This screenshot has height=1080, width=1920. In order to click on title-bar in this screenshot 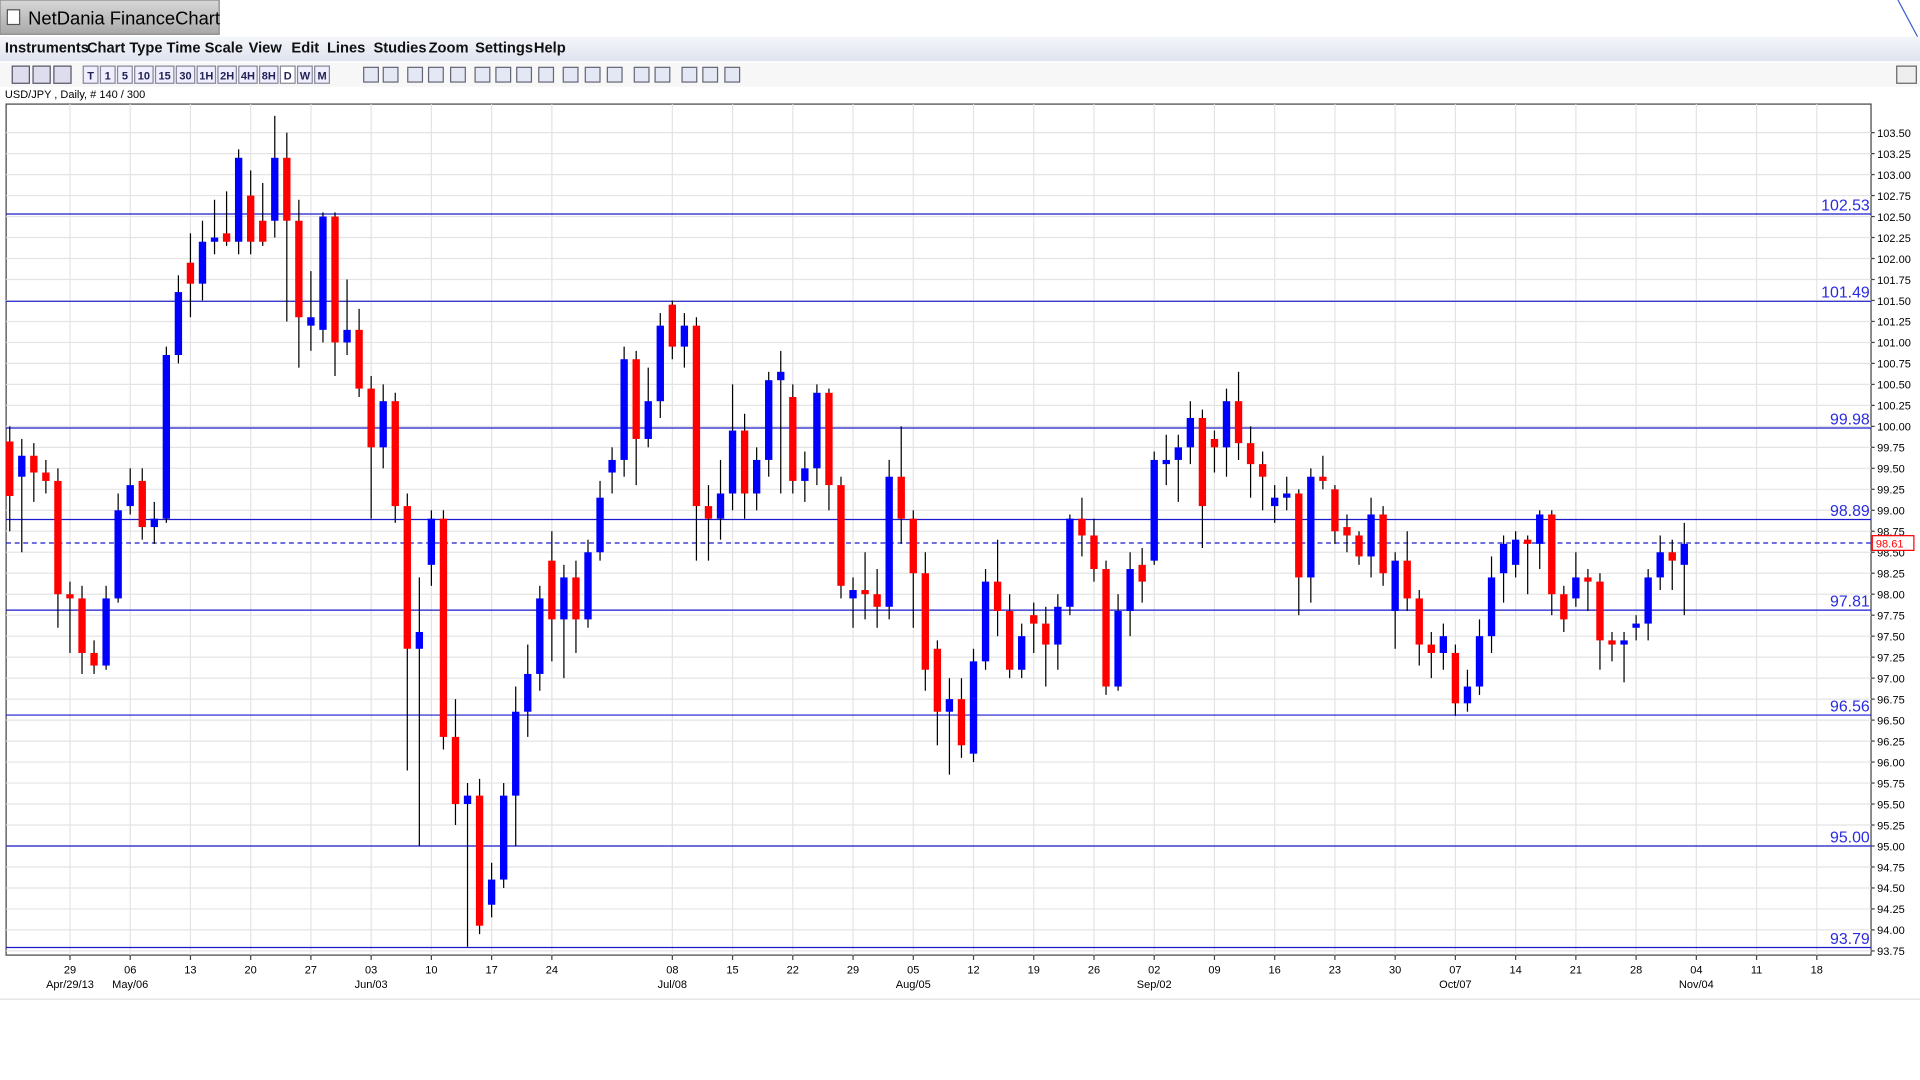, I will do `click(960, 18)`.